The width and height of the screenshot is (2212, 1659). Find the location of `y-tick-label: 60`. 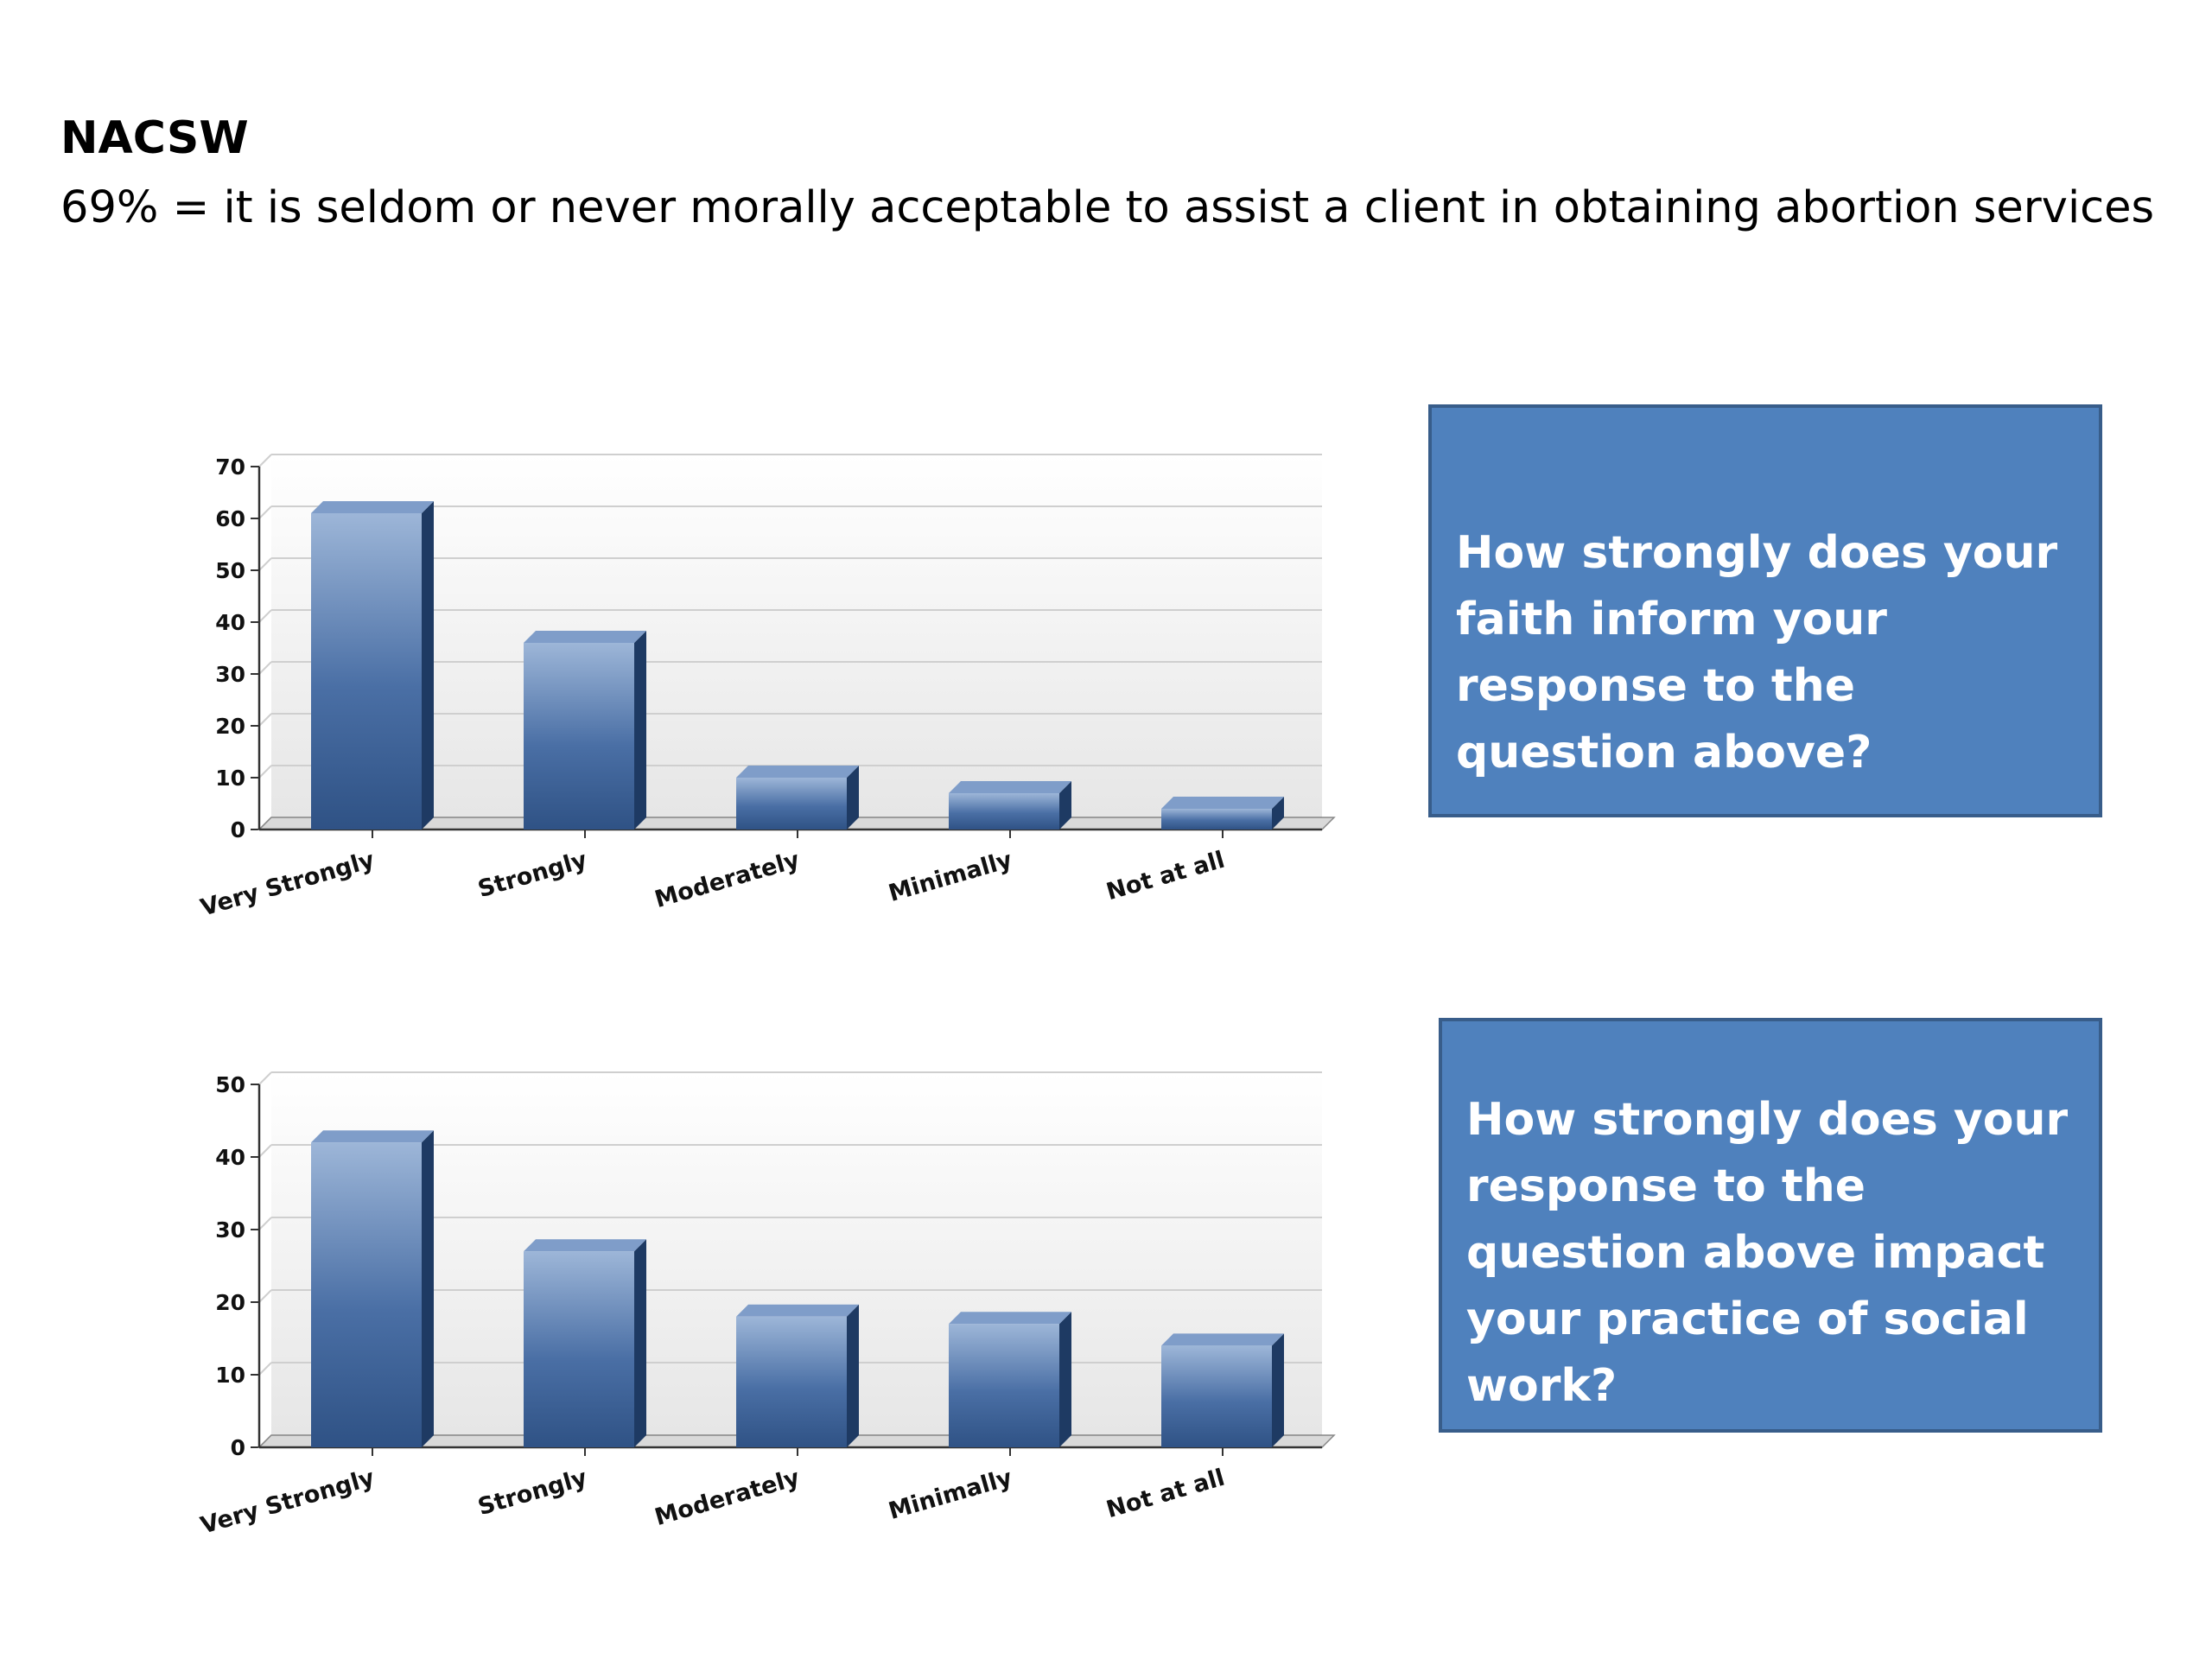

y-tick-label: 60 is located at coordinates (230, 518).